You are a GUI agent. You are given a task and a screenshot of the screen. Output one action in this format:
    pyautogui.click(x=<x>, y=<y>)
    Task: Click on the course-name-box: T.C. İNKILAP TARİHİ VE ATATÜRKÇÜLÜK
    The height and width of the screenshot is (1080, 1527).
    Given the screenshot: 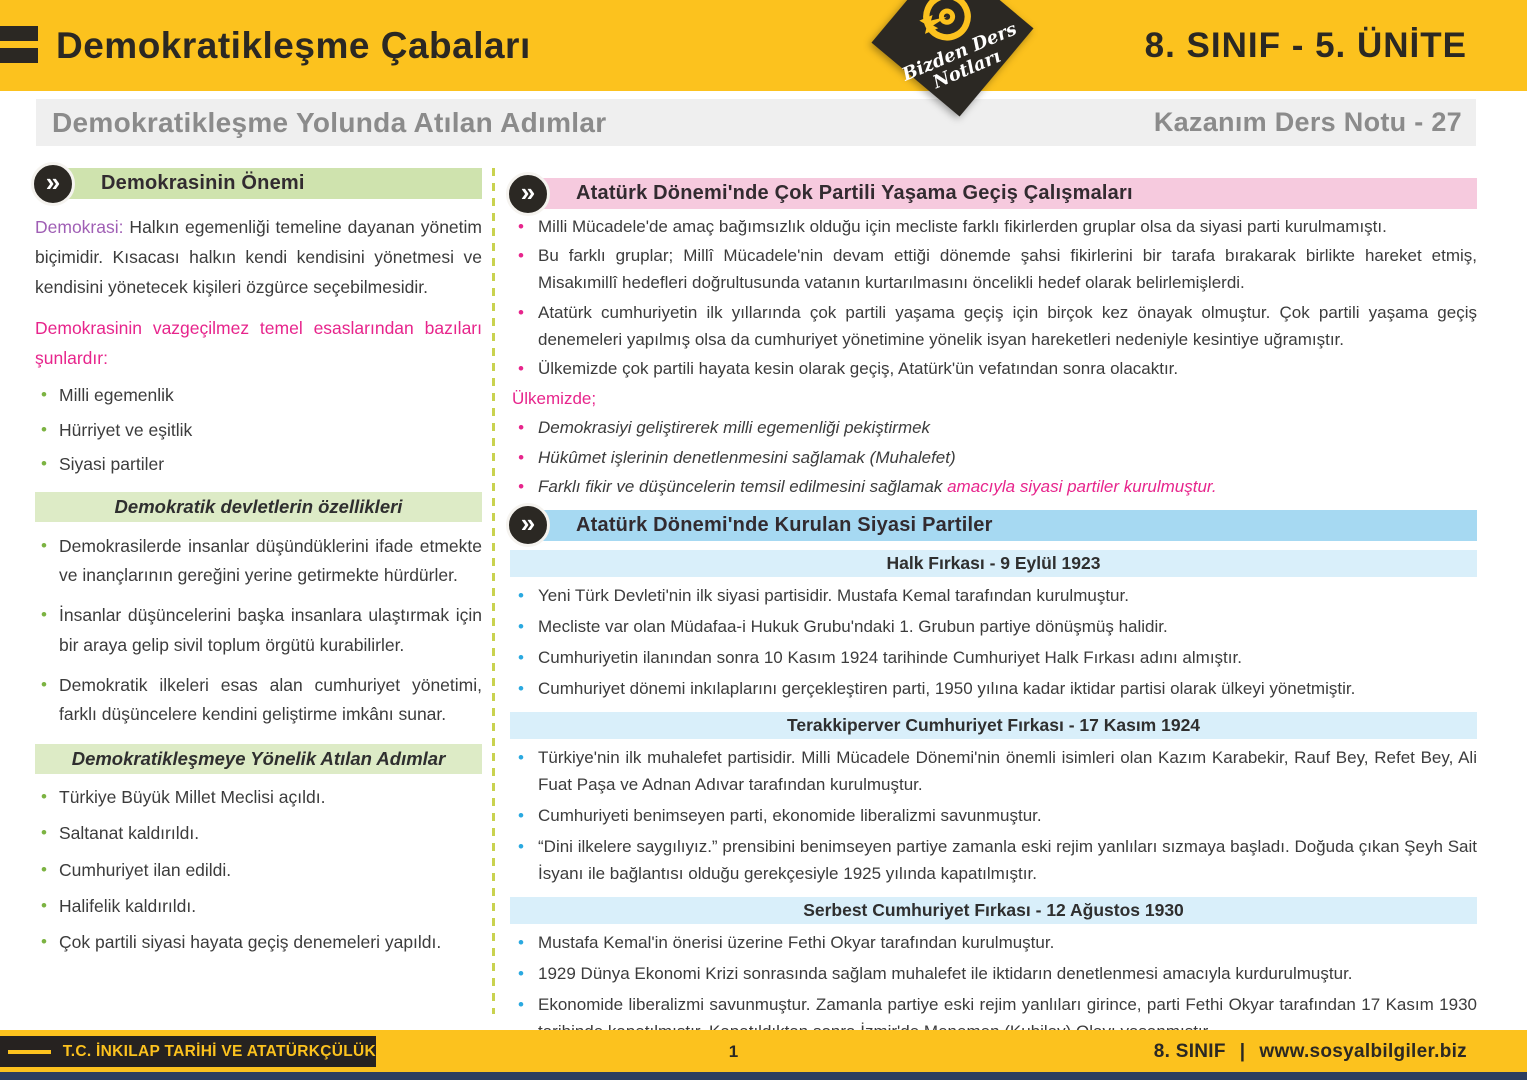 What is the action you would take?
    pyautogui.click(x=188, y=1051)
    